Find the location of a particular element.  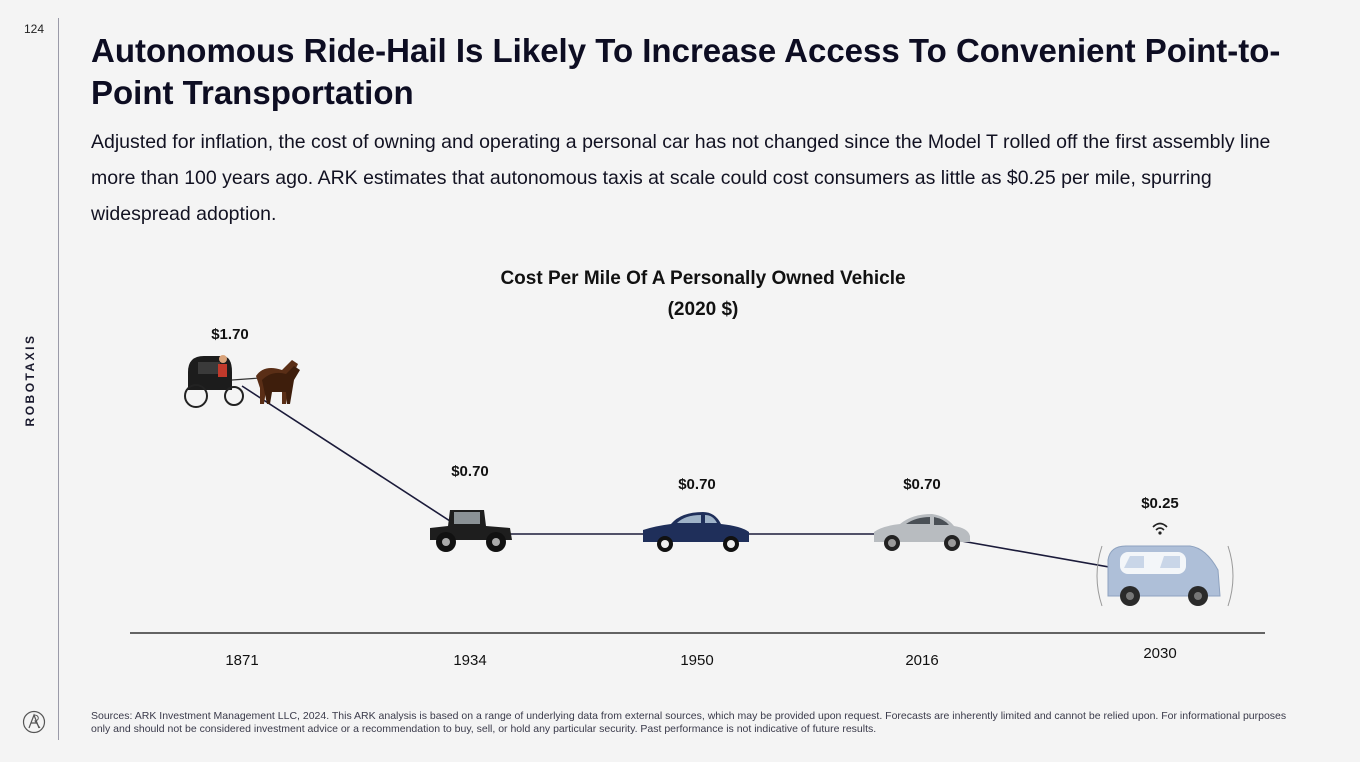

value-label-1871: $1.70 is located at coordinates (230, 334).